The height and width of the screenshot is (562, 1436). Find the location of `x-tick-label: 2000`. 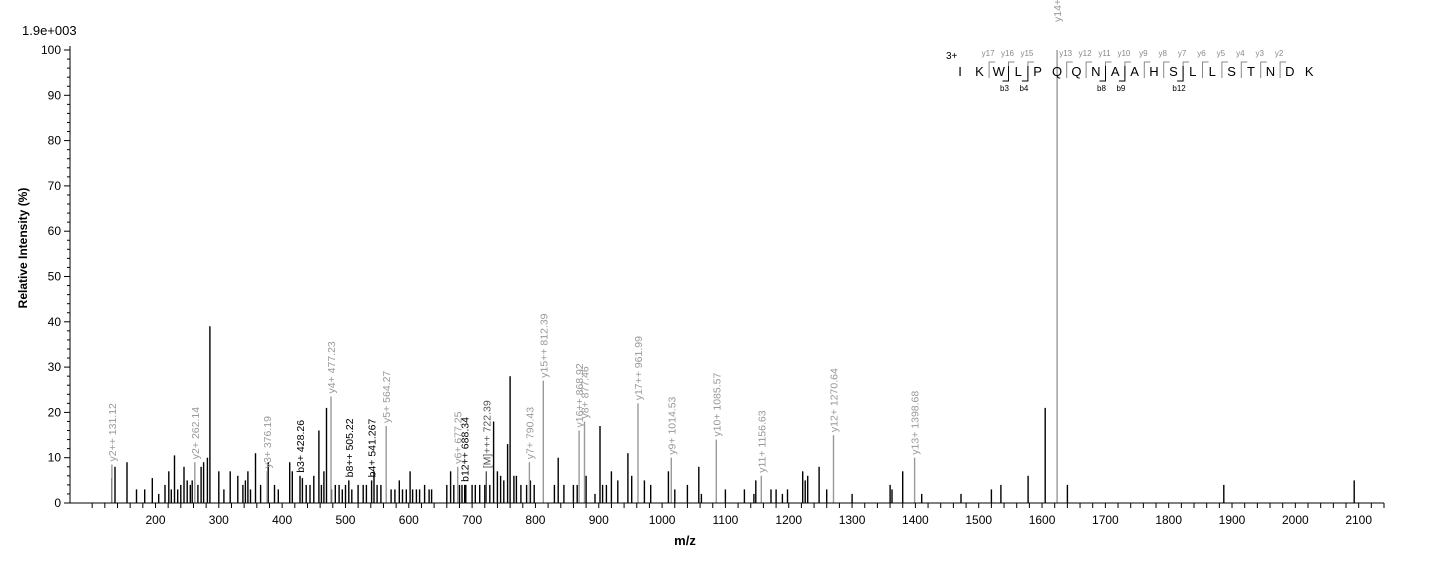

x-tick-label: 2000 is located at coordinates (1295, 520).